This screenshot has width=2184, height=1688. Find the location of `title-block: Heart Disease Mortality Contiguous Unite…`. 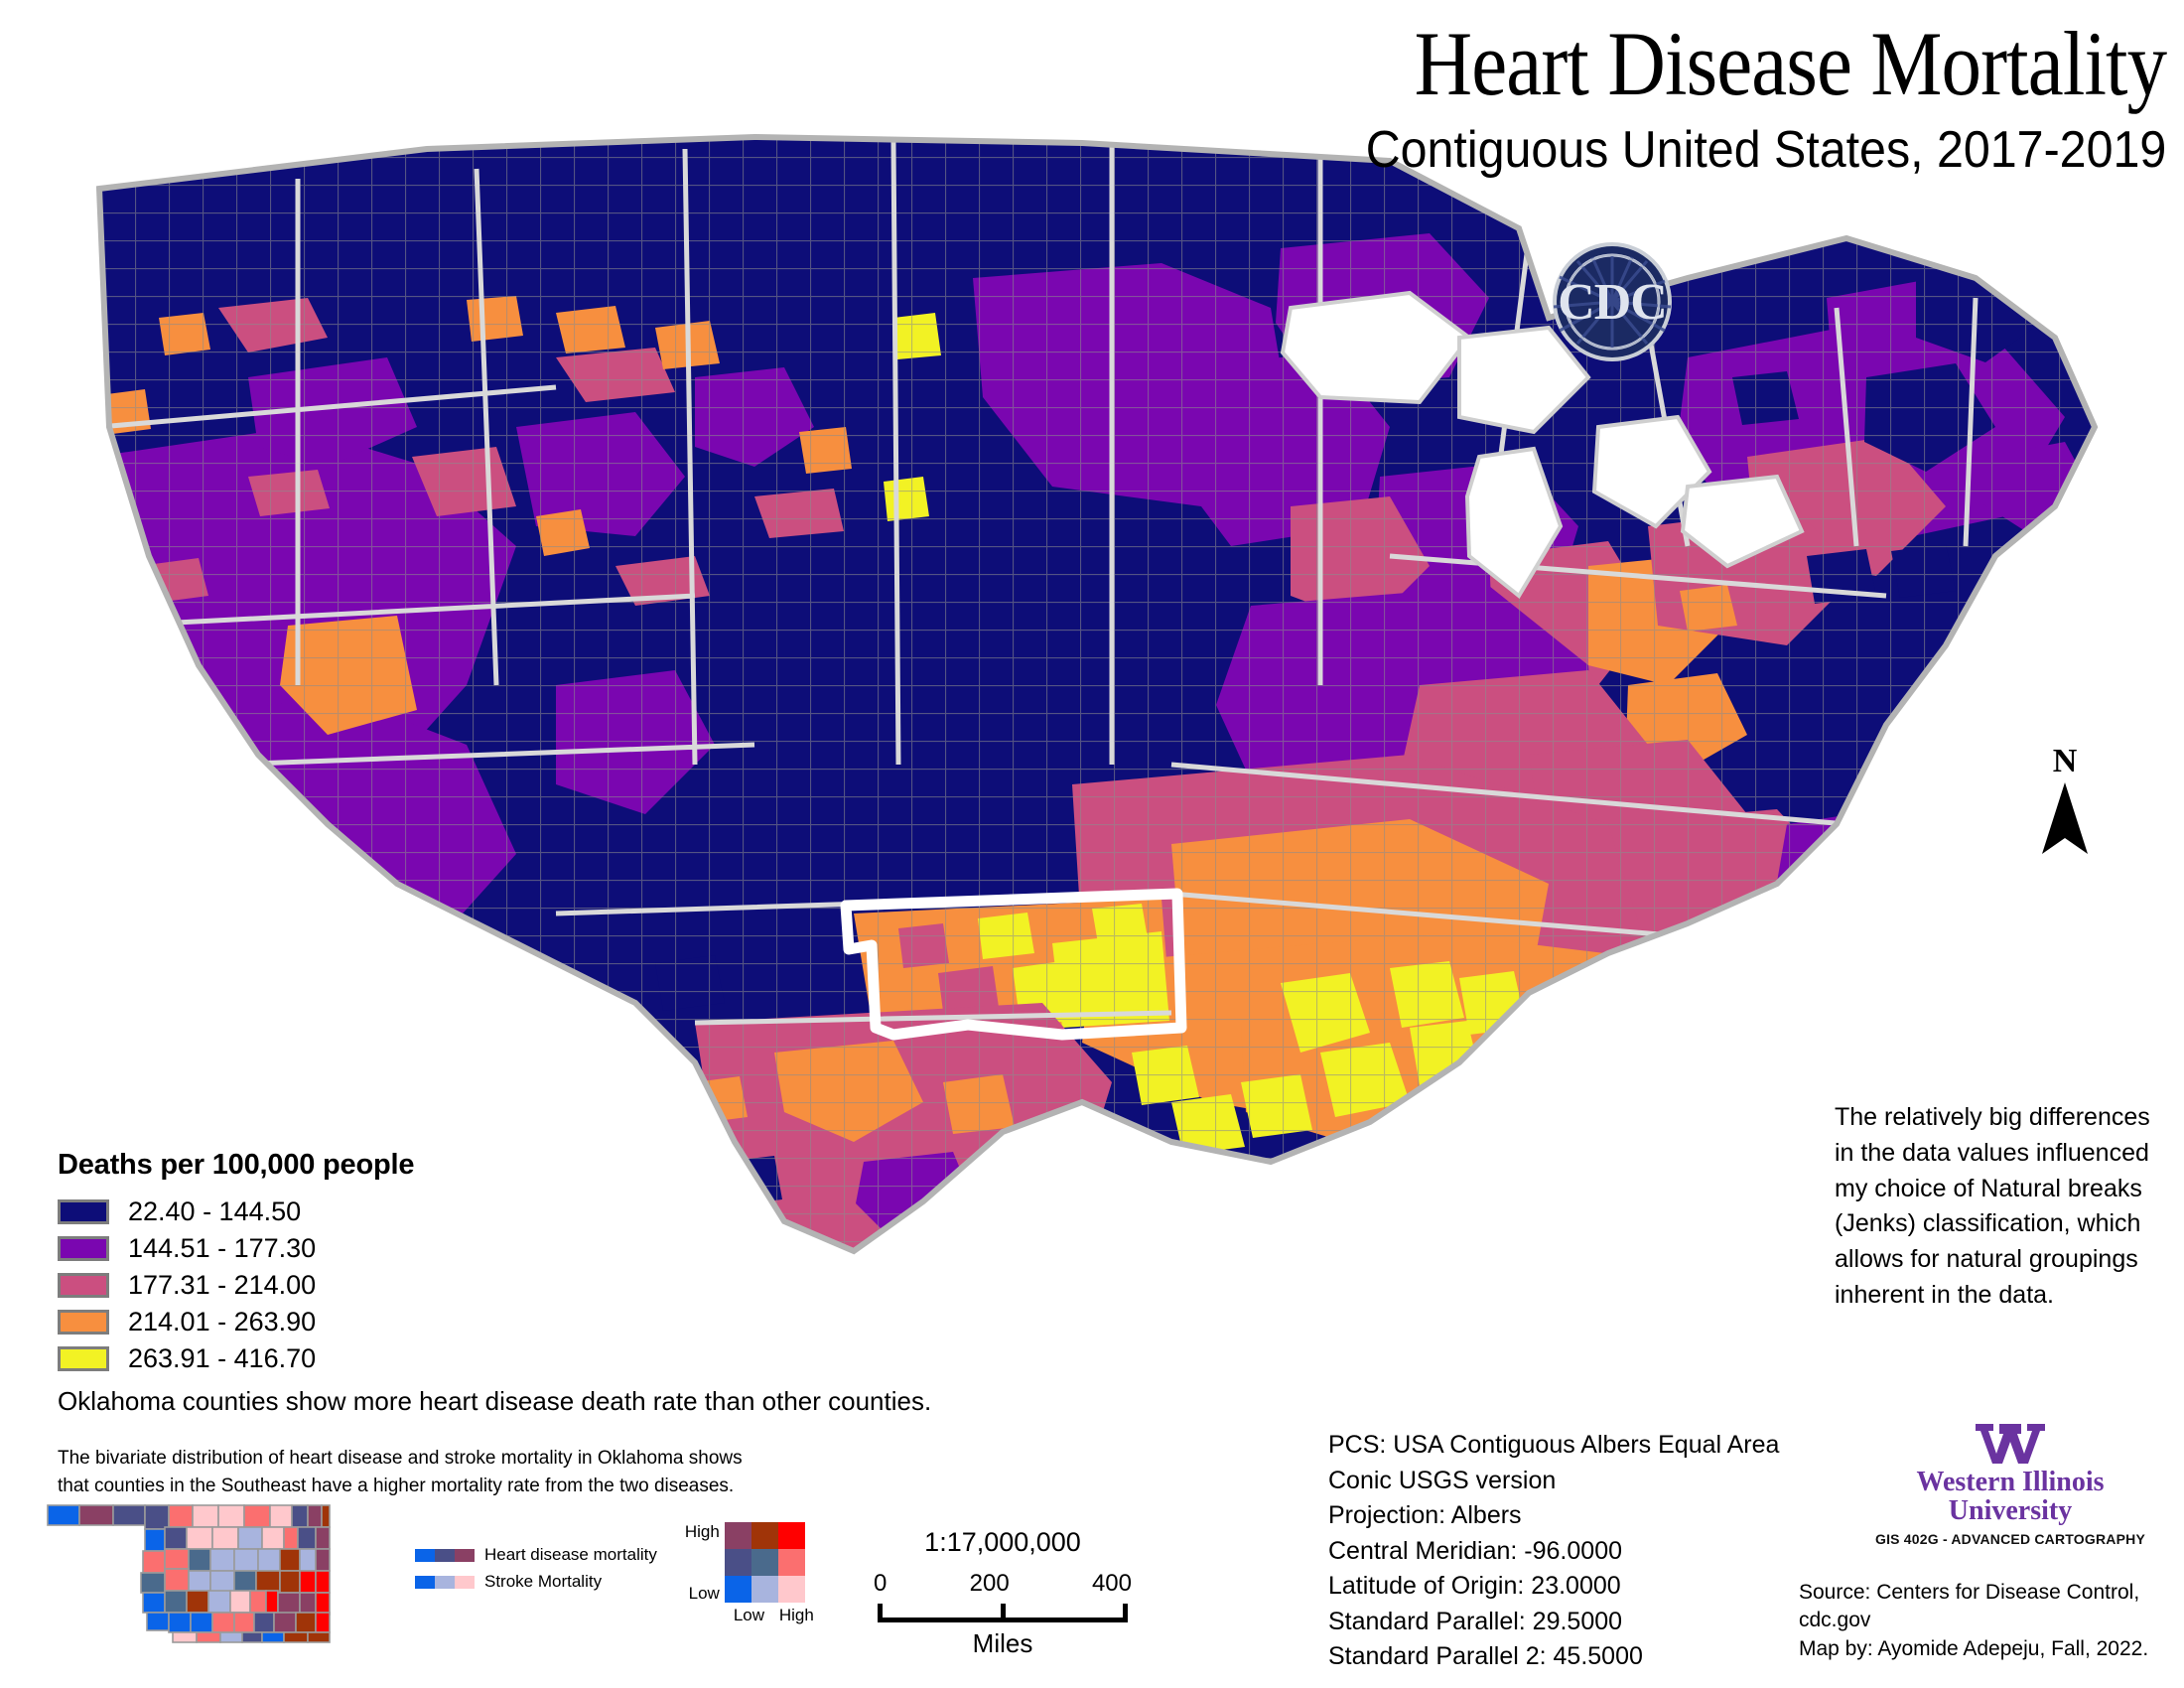

title-block: Heart Disease Mortality Contiguous Unite… is located at coordinates (1735, 98).